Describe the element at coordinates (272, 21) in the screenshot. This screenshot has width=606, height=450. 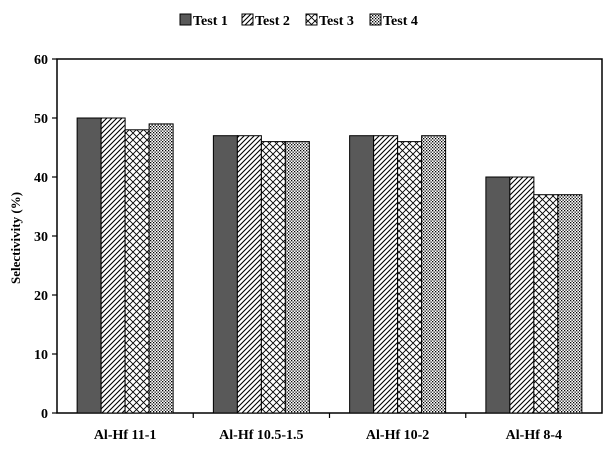
I see `legend-label: Test 2` at that location.